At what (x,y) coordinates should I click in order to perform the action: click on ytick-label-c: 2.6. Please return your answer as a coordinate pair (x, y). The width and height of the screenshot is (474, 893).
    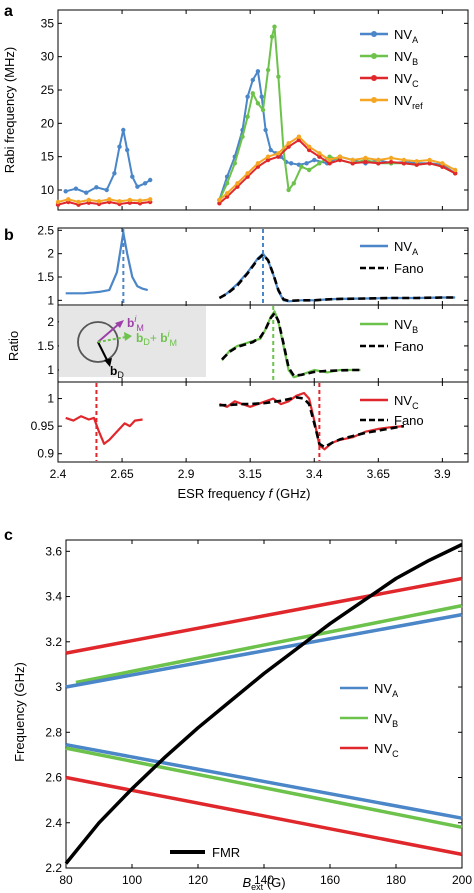
    Looking at the image, I should click on (53, 778).